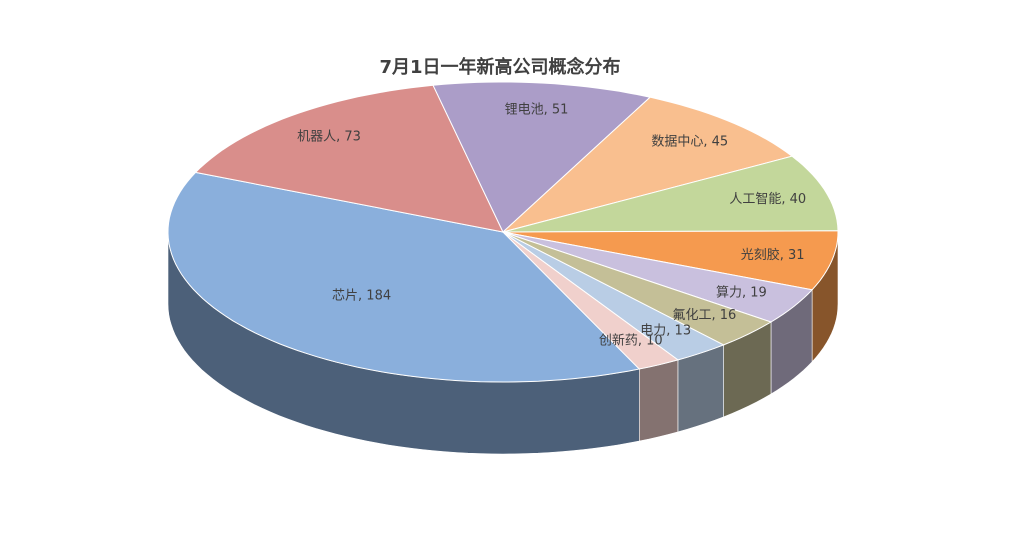  What do you see at coordinates (329, 136) in the screenshot?
I see `data-label: 机器人, 73` at bounding box center [329, 136].